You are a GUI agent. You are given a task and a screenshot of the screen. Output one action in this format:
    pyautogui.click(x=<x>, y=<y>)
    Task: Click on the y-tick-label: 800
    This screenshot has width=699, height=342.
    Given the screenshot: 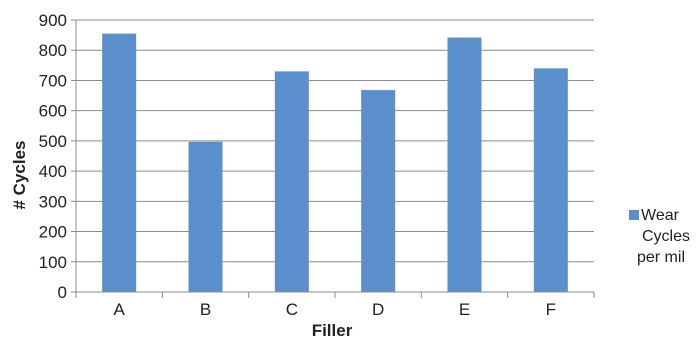 What is the action you would take?
    pyautogui.click(x=53, y=50)
    